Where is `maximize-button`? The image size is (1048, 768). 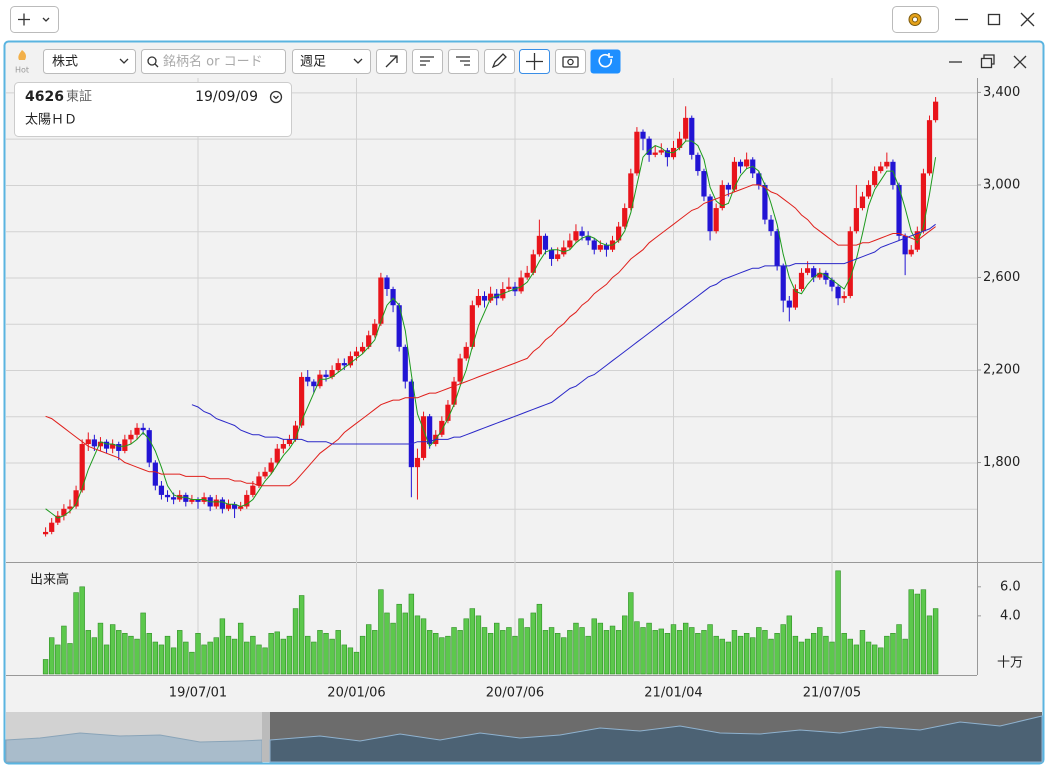
maximize-button is located at coordinates (994, 19).